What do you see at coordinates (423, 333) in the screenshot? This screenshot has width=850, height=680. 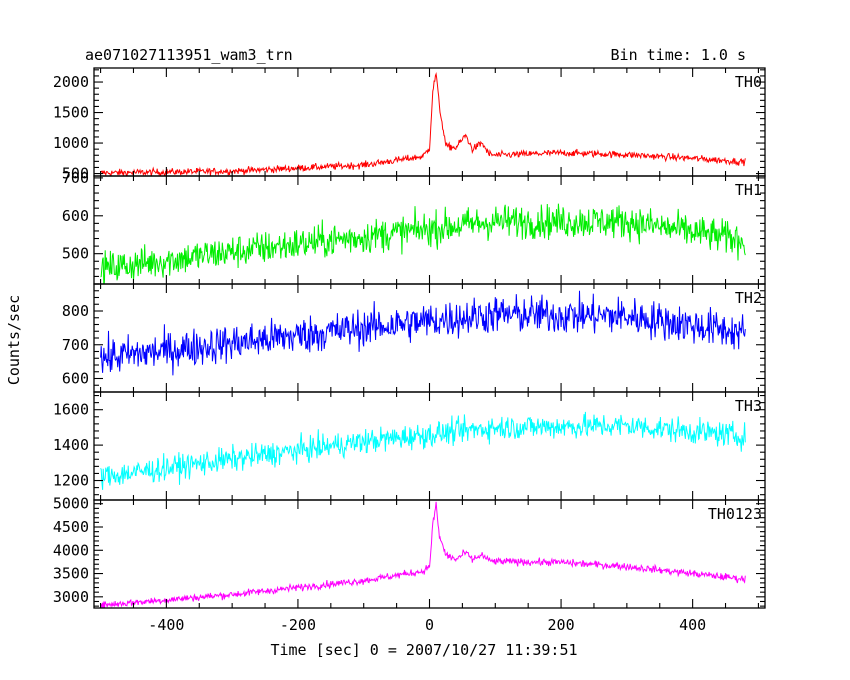 I see `series-line-th2` at bounding box center [423, 333].